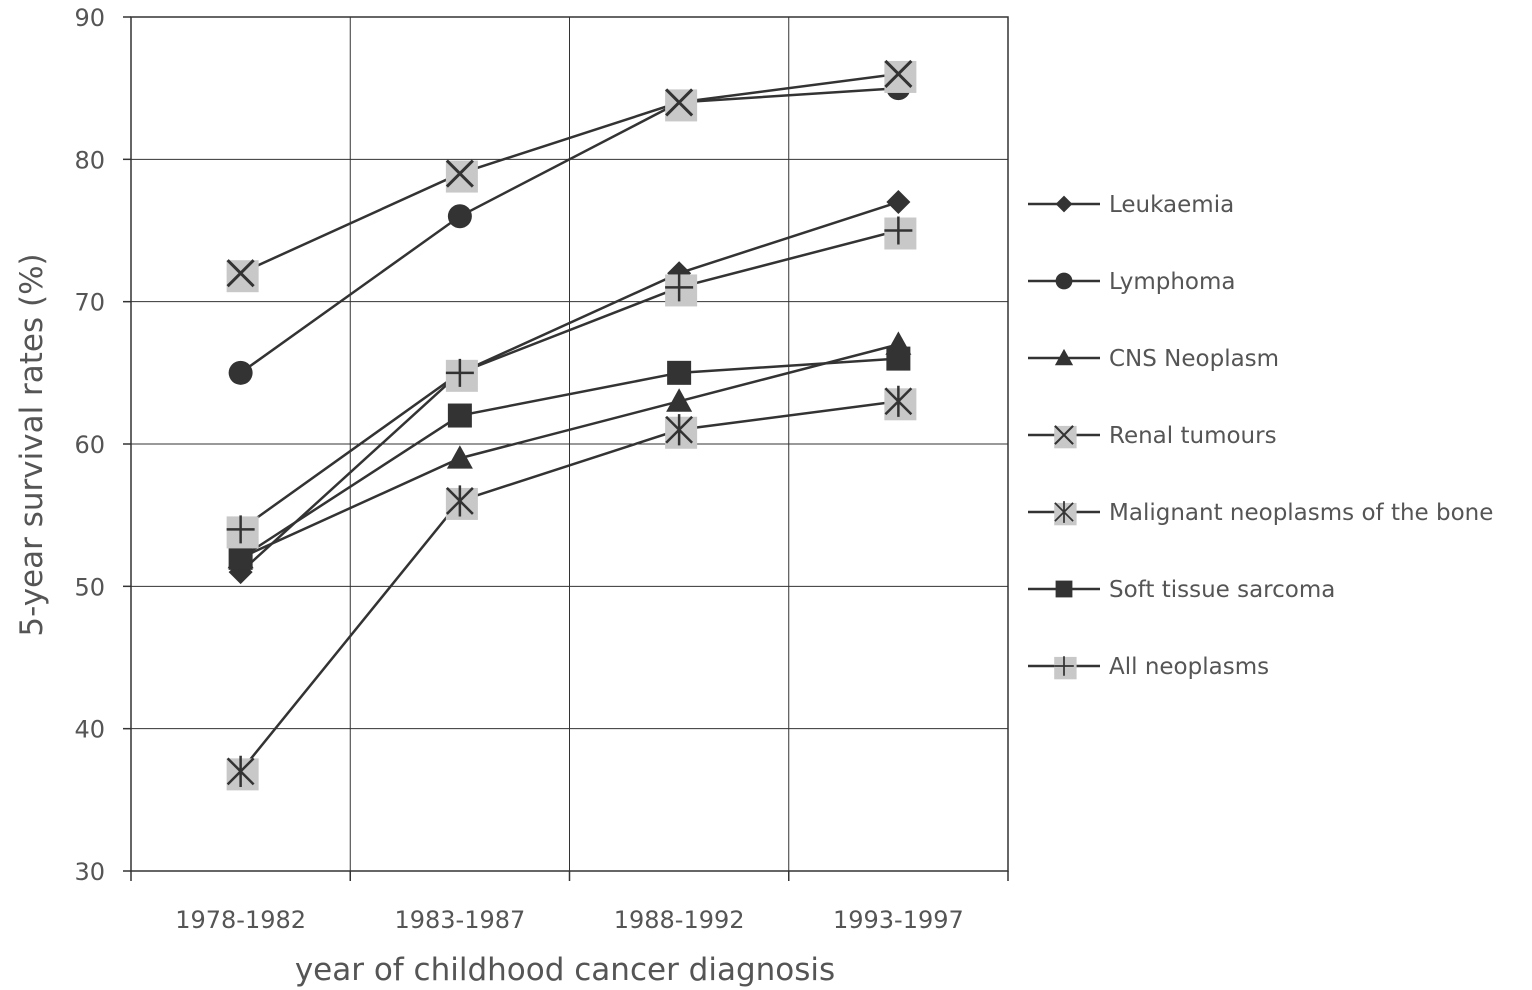 The width and height of the screenshot is (1532, 990). I want to click on legend-label: Lymphoma, so click(1172, 282).